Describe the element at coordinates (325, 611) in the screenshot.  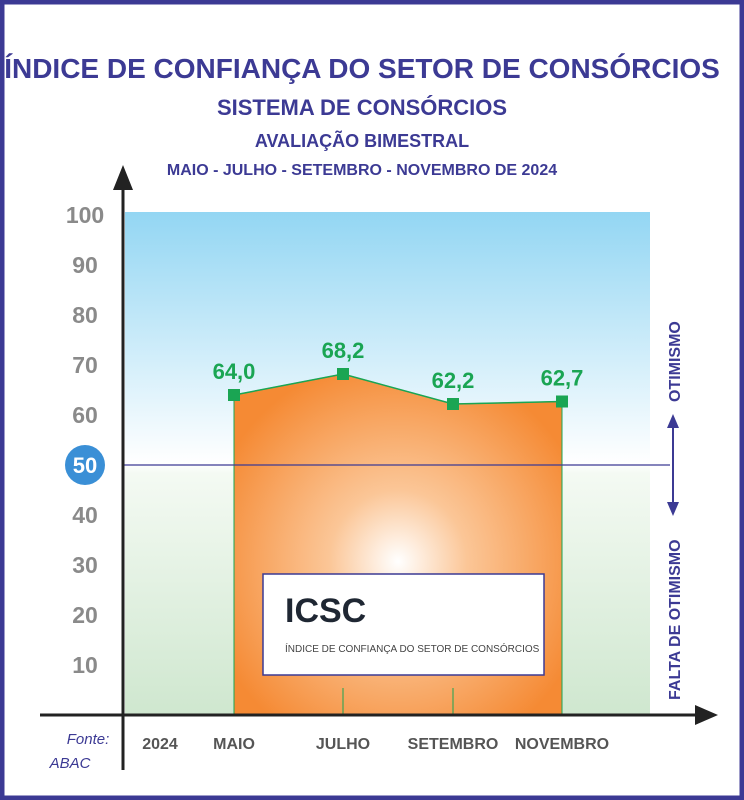
I see `logo-title: ICSC` at that location.